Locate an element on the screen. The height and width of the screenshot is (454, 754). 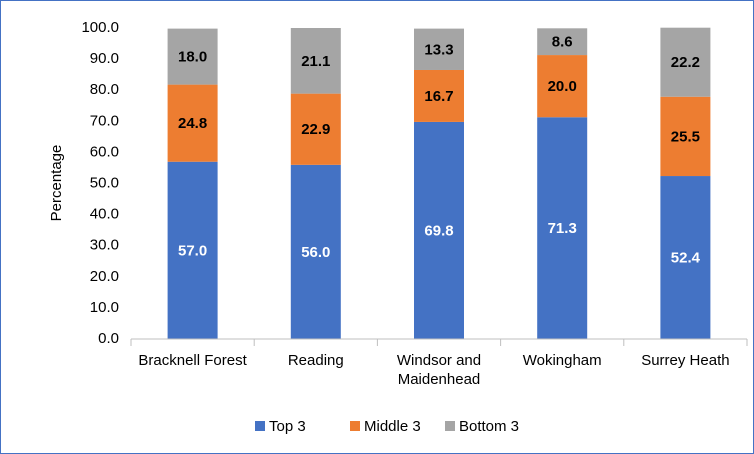
x-tick-label: Bracknell Forest is located at coordinates (192, 360).